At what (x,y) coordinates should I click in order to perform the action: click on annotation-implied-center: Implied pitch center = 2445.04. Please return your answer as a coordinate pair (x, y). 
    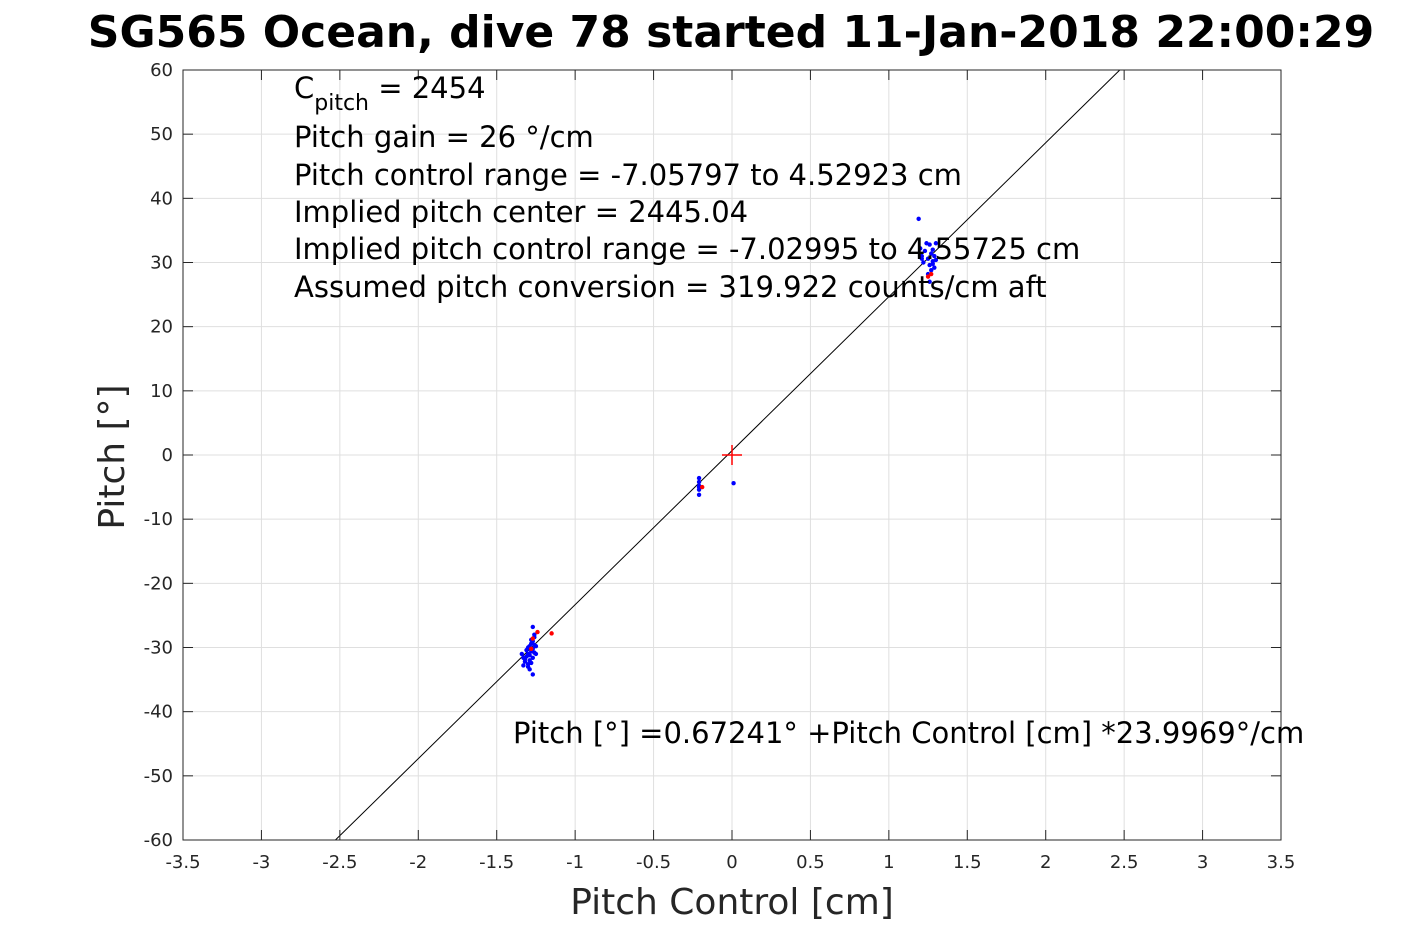
    Looking at the image, I should click on (521, 212).